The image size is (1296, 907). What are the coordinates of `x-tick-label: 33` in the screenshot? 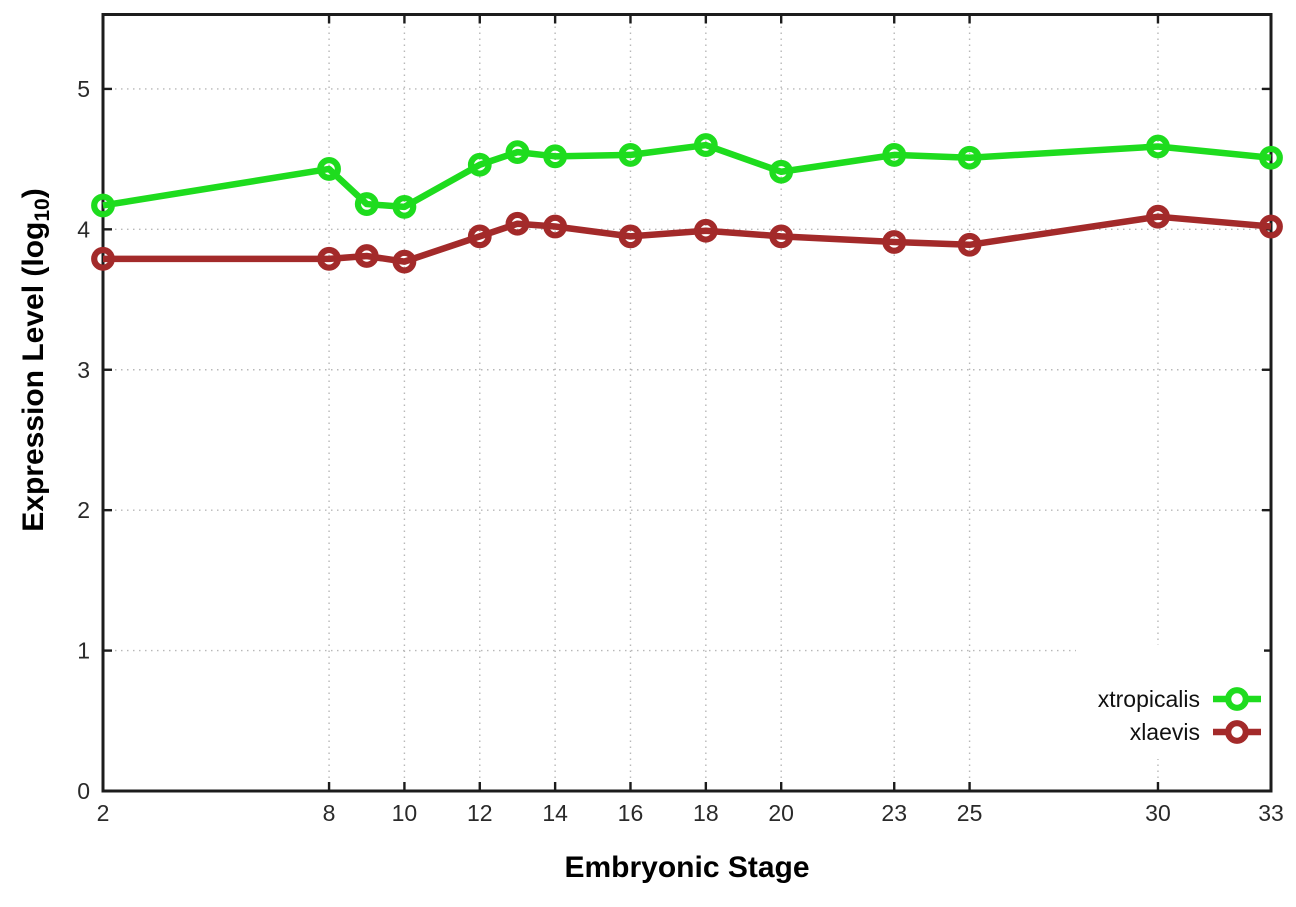 It's located at (1271, 813).